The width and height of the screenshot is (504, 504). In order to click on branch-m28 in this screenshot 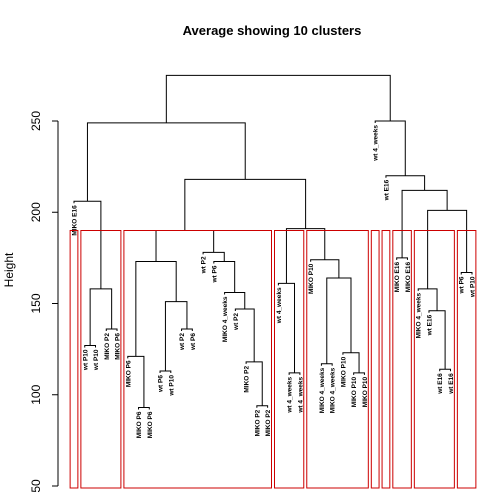, I will do `click(402, 258)`.